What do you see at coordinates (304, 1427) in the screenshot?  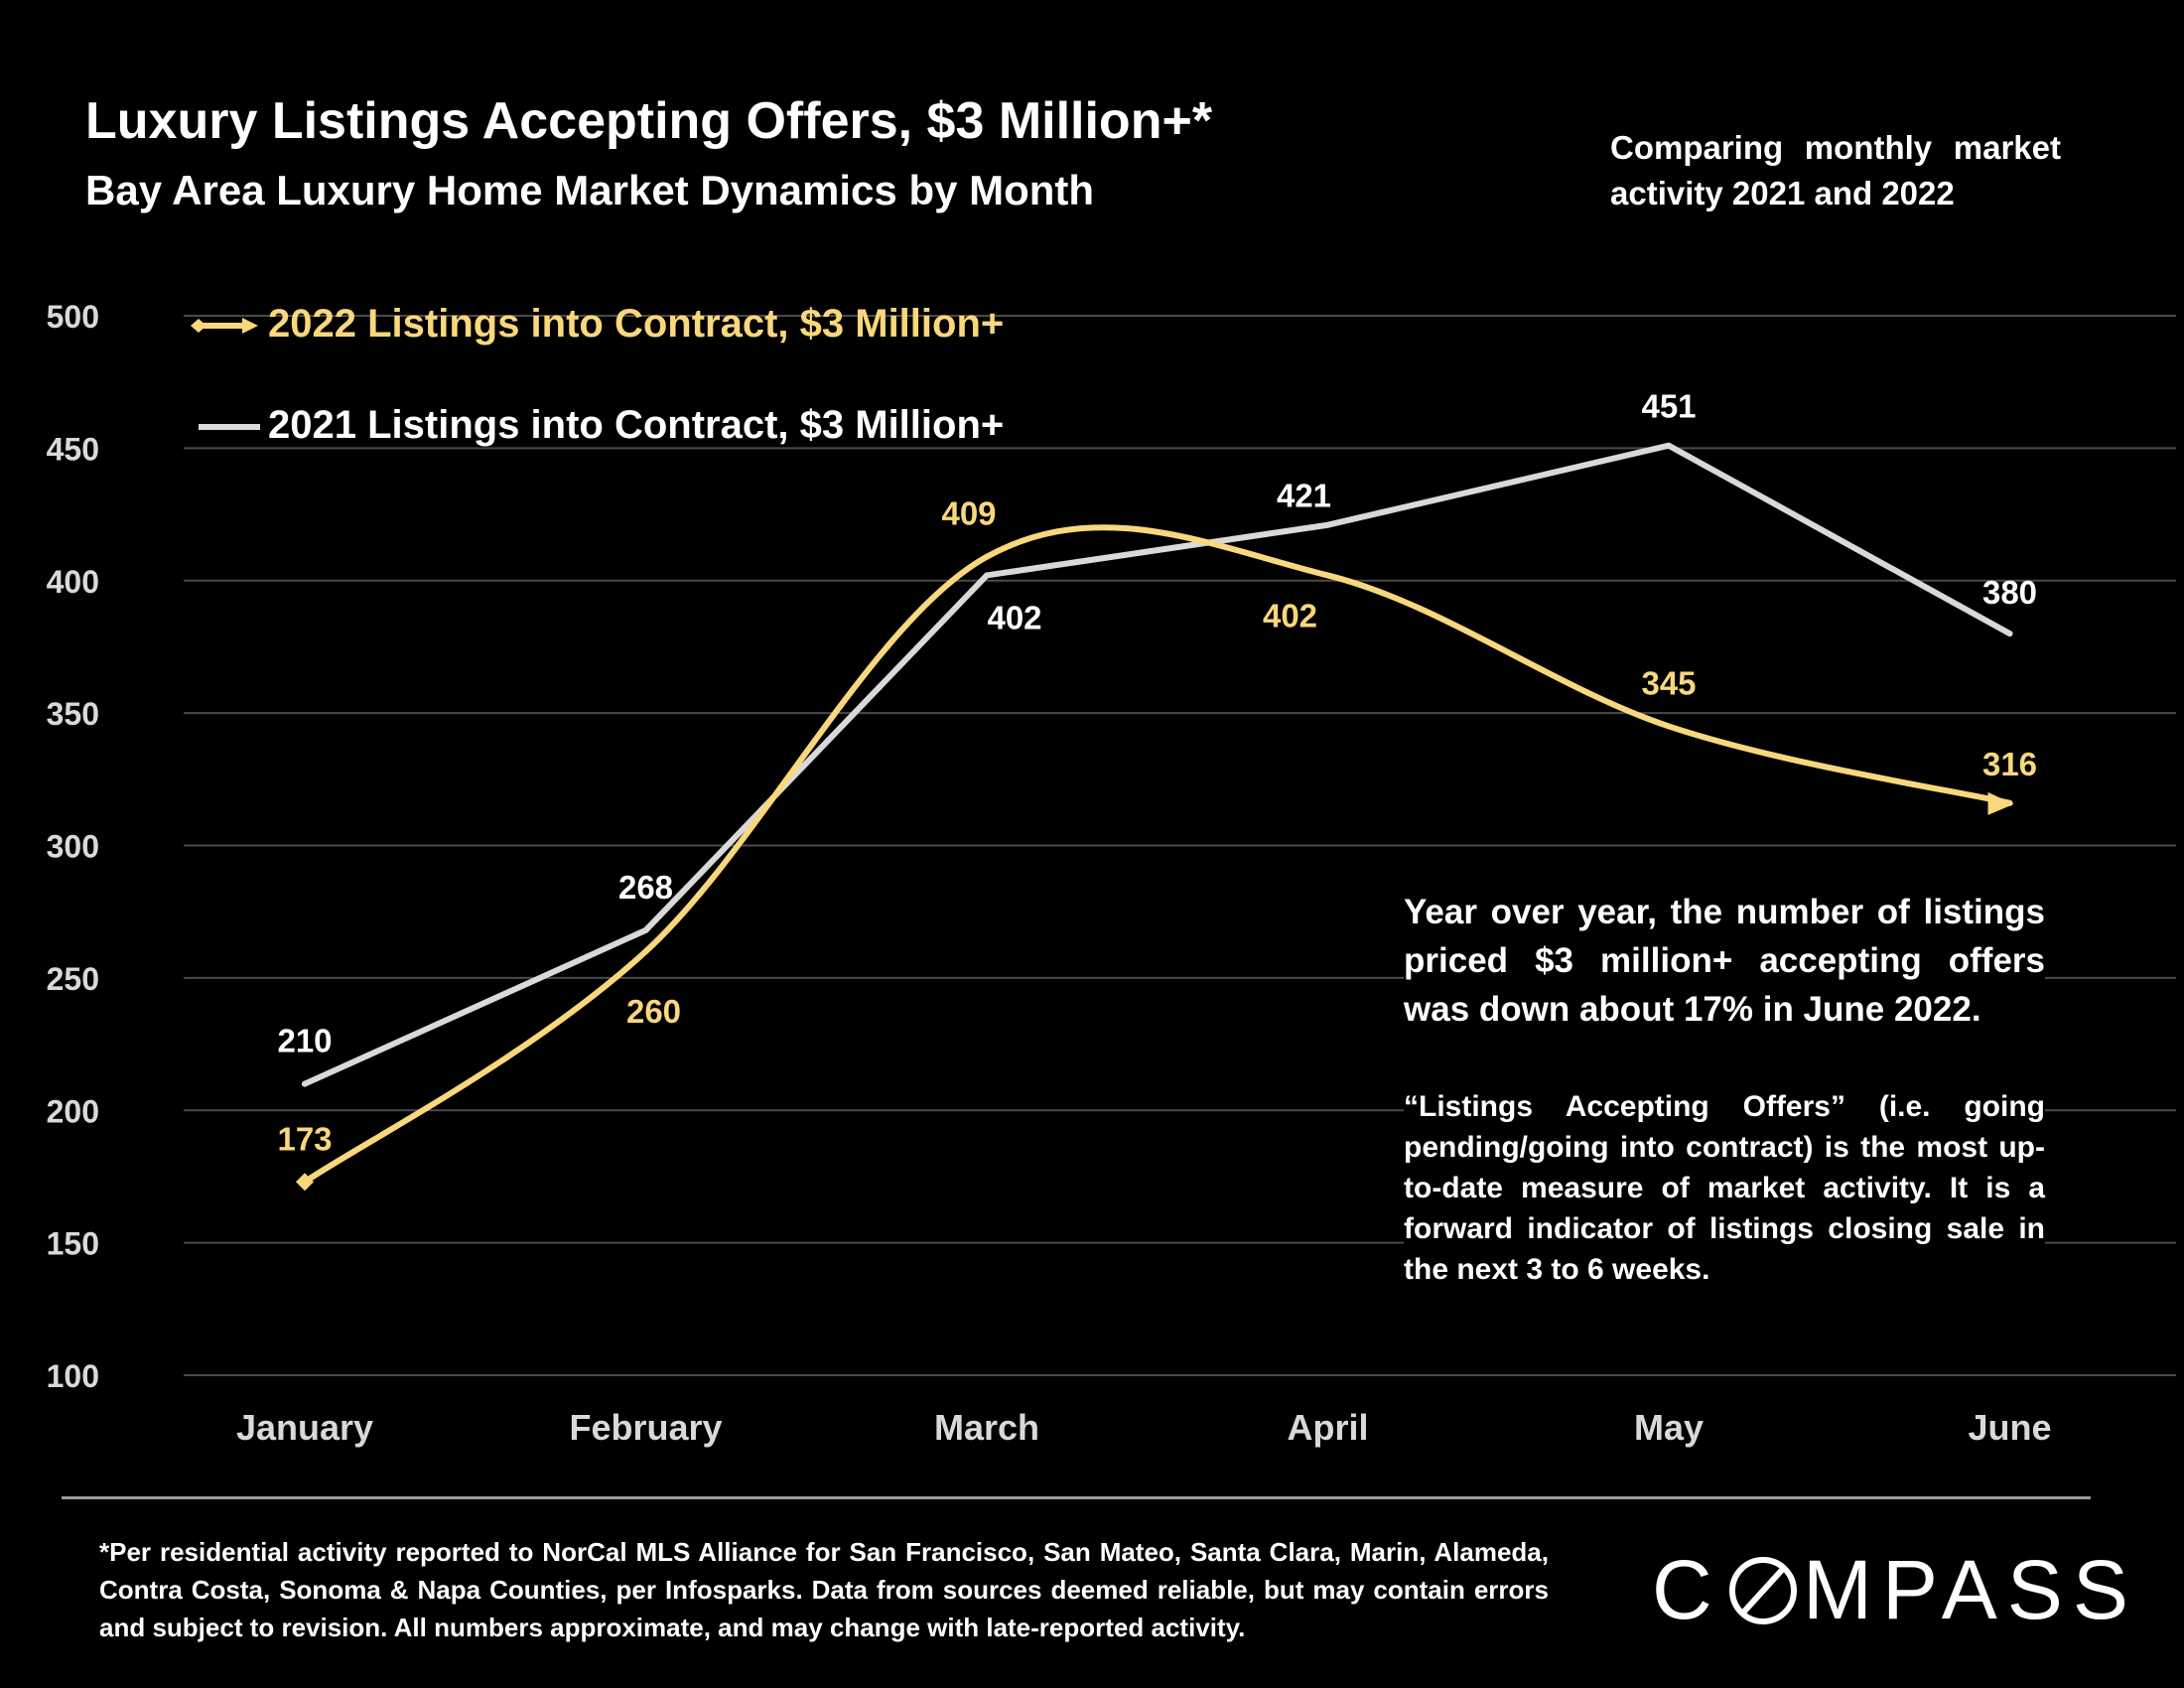 I see `x-tick-label-january: January` at bounding box center [304, 1427].